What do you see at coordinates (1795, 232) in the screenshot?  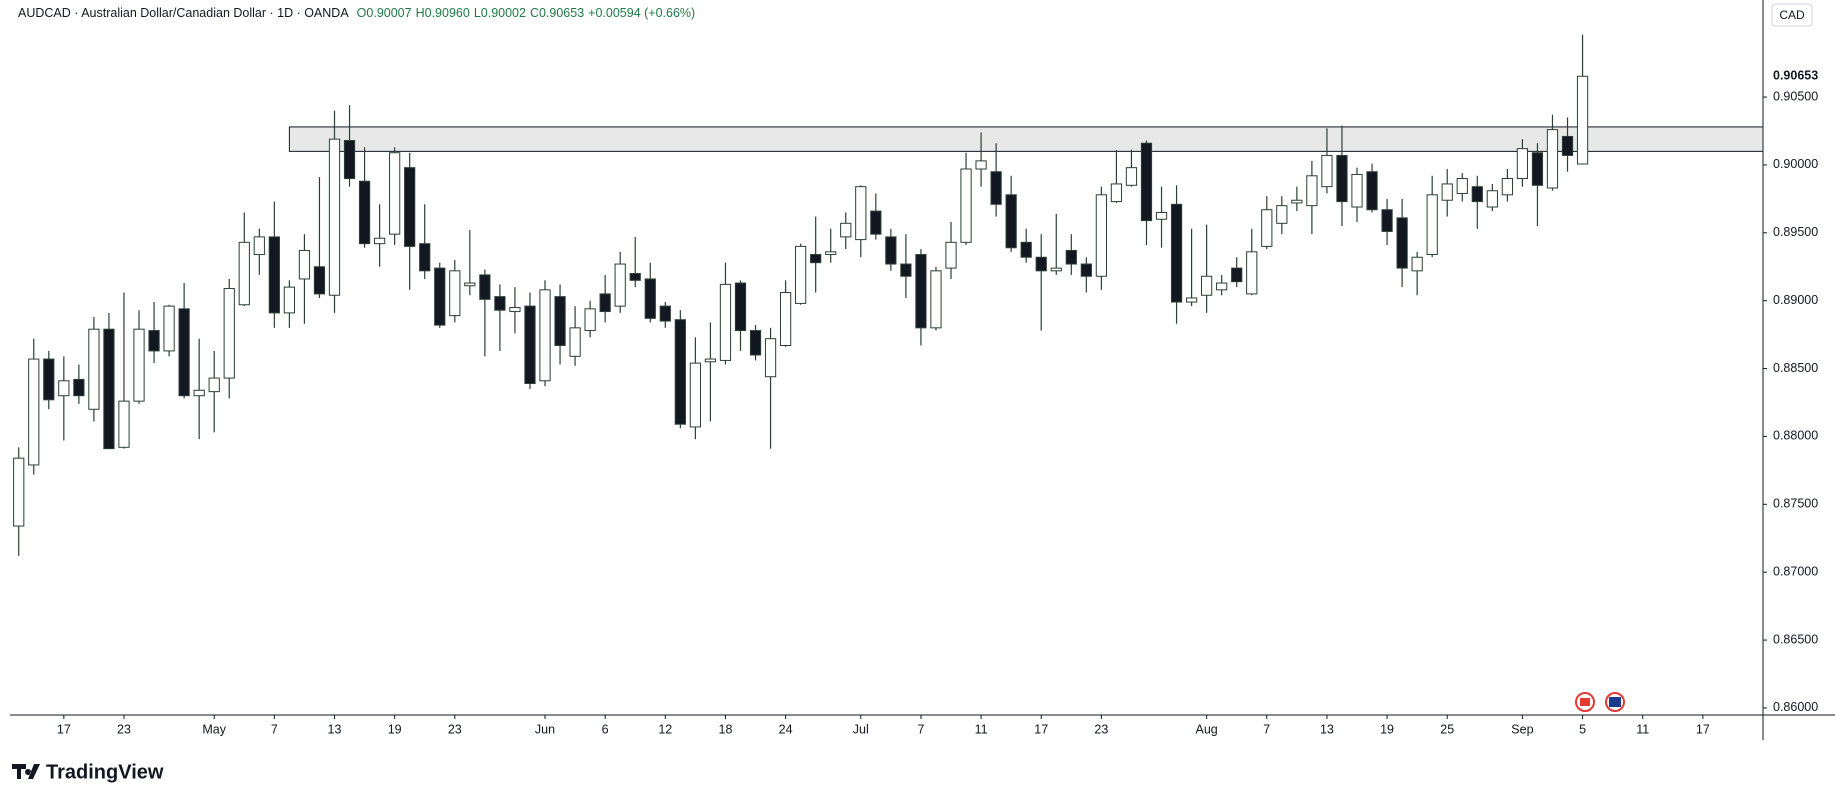 I see `y-tick-label: 0.89500` at bounding box center [1795, 232].